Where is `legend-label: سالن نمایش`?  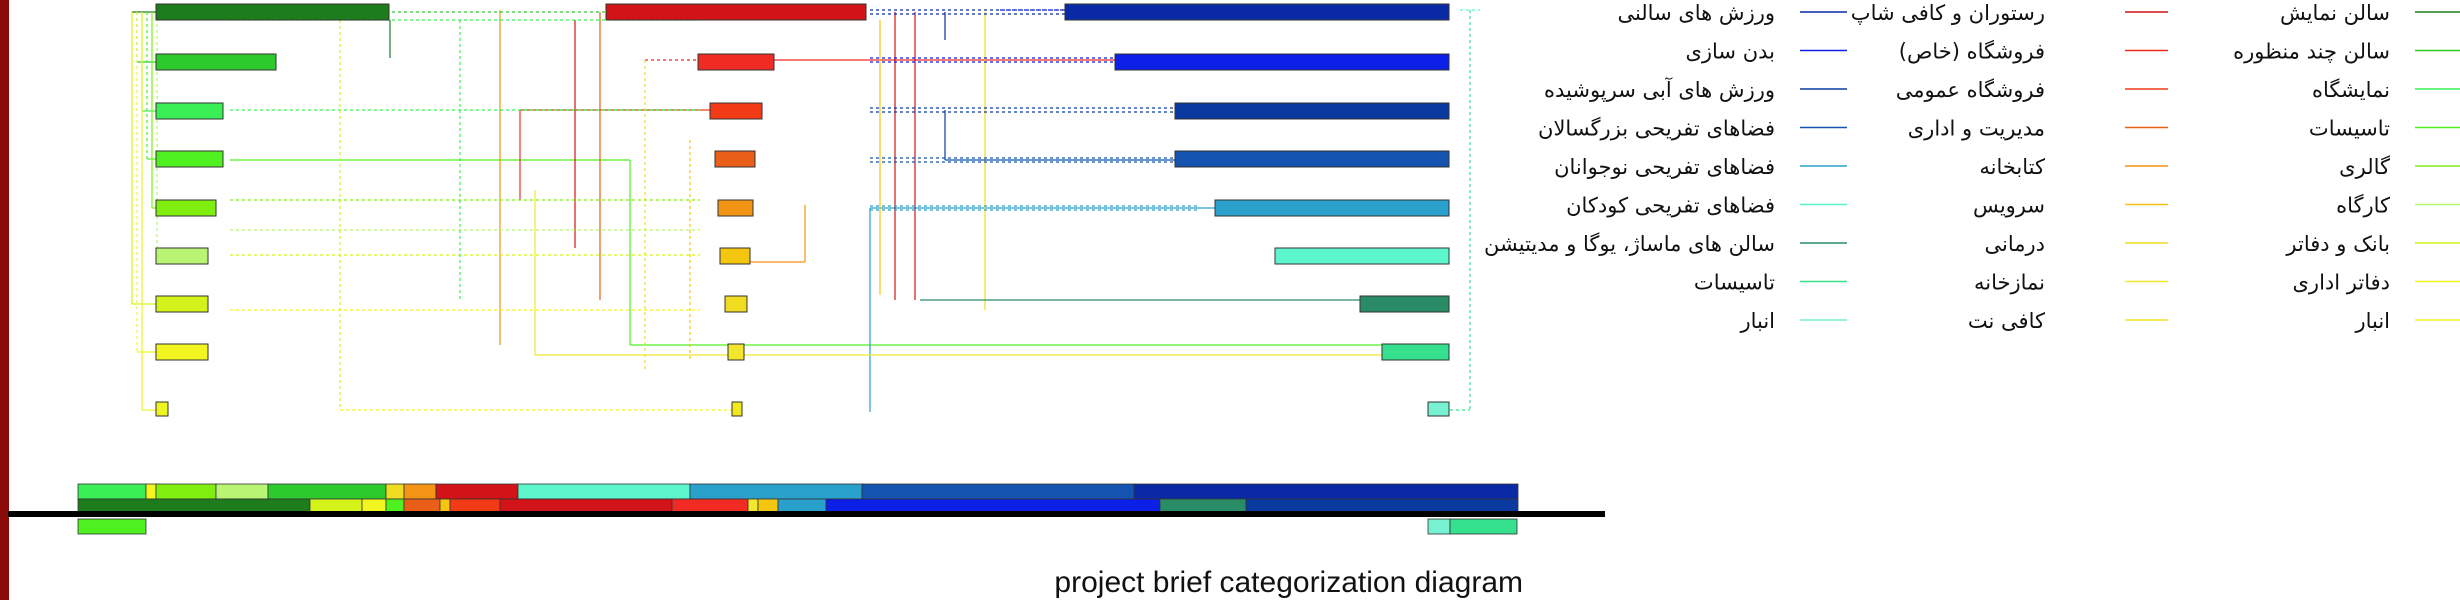 legend-label: سالن نمایش is located at coordinates (2335, 13).